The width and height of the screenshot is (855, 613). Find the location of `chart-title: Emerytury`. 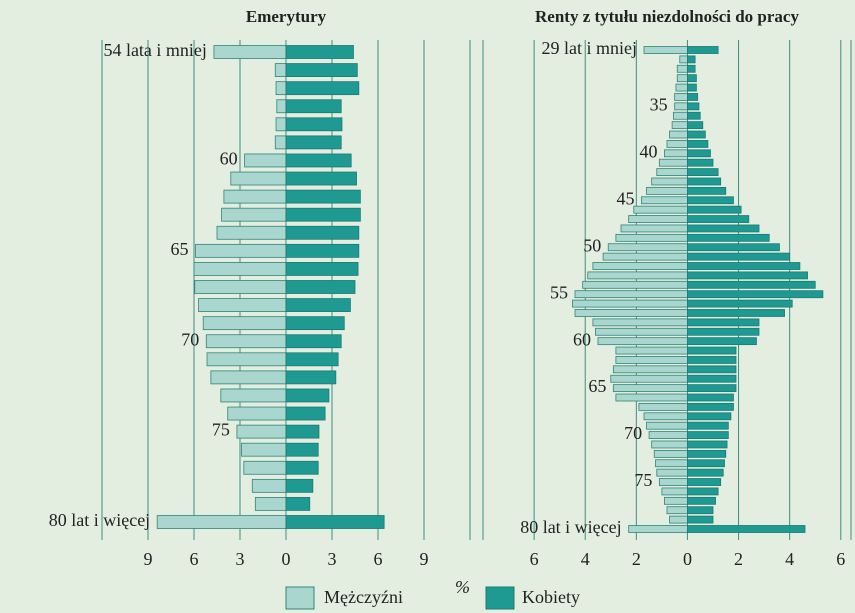

chart-title: Emerytury is located at coordinates (286, 16).